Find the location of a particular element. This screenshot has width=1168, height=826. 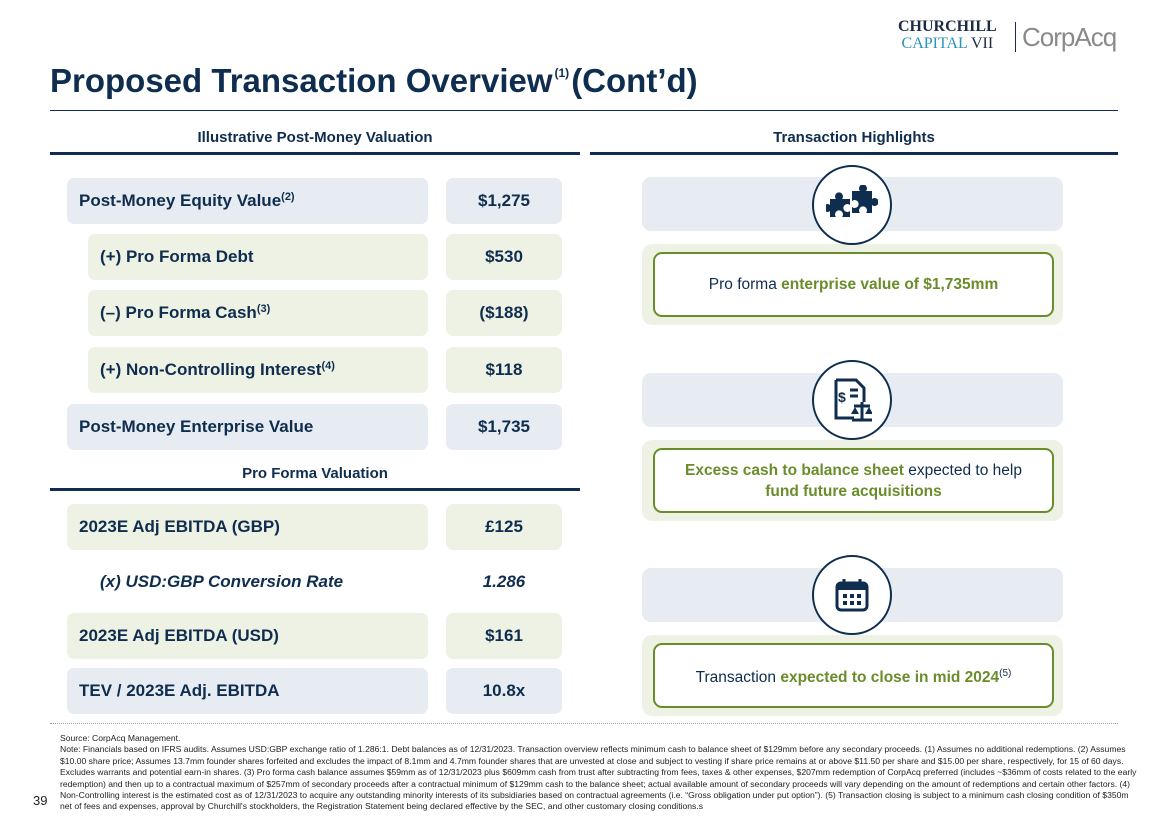

row-value-nci: $118 is located at coordinates (504, 370).